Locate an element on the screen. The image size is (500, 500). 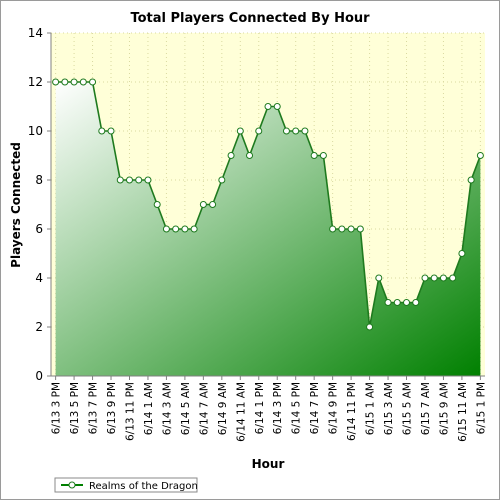
y-tick-label: 14 is located at coordinates (35, 33).